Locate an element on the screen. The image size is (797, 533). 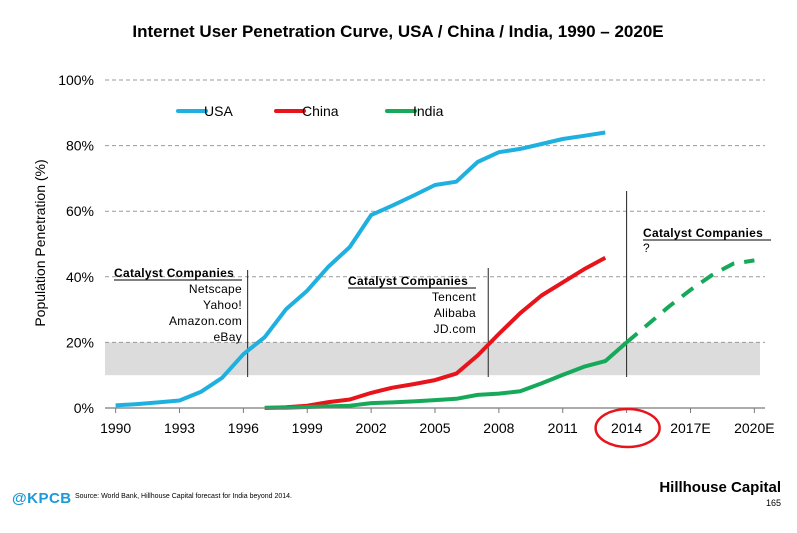
catalyst-company: Tencent is located at coordinates (454, 297).